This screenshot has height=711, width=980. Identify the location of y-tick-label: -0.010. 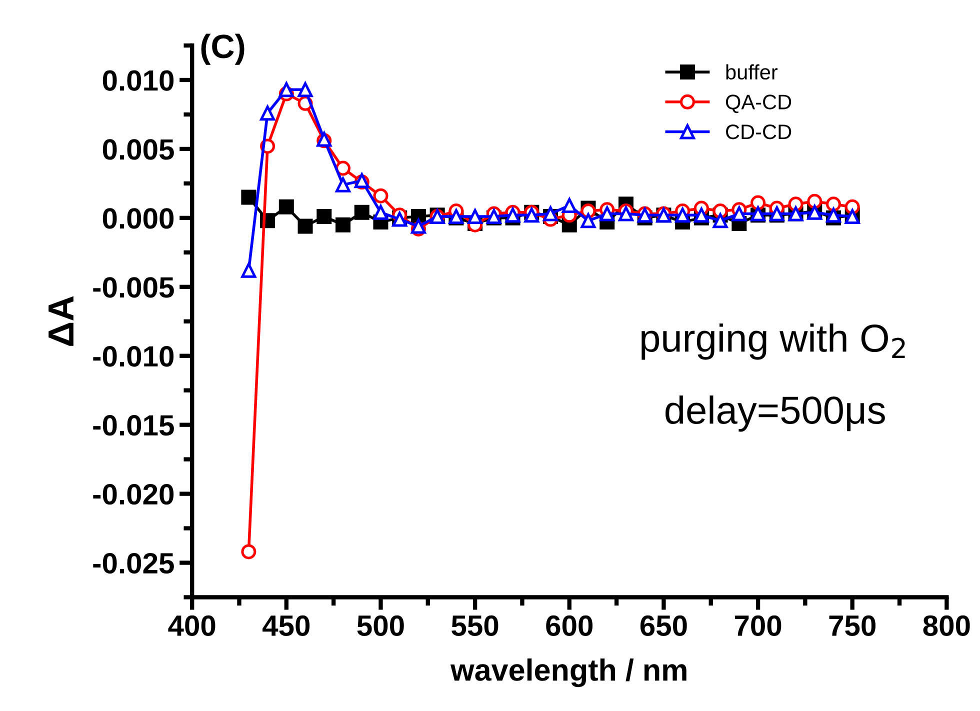
(133, 356).